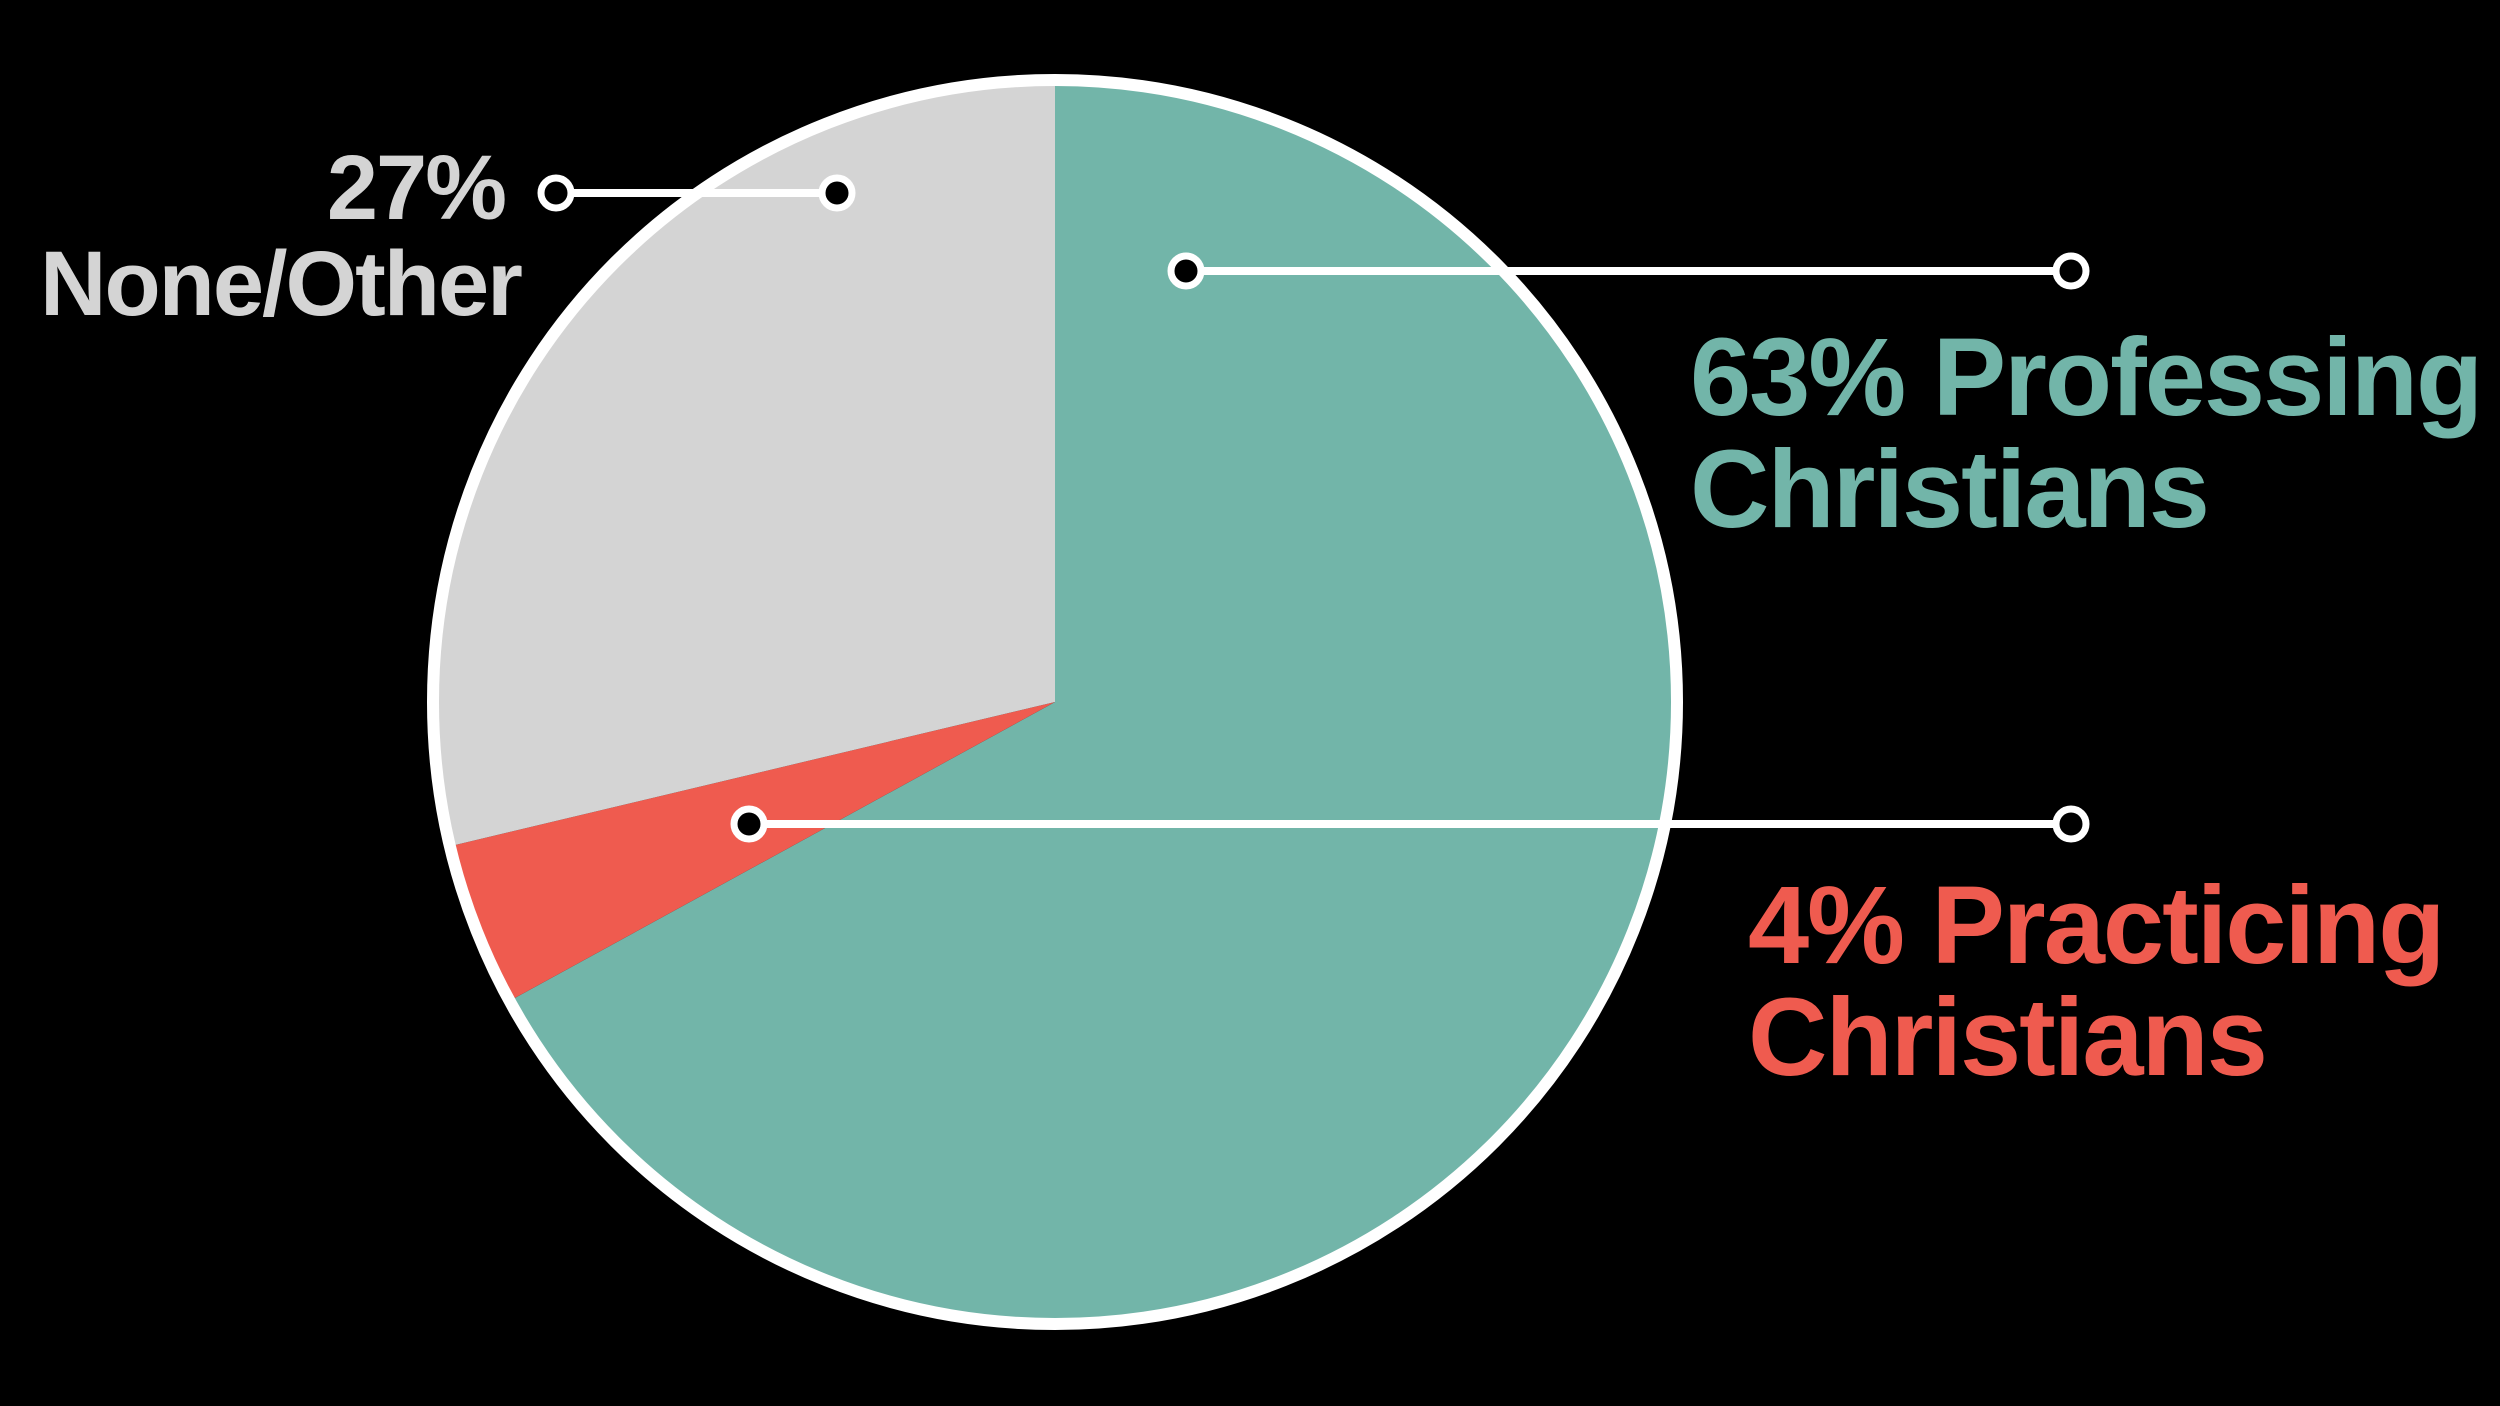  What do you see at coordinates (1826, 925) in the screenshot?
I see `value-label: 4%` at bounding box center [1826, 925].